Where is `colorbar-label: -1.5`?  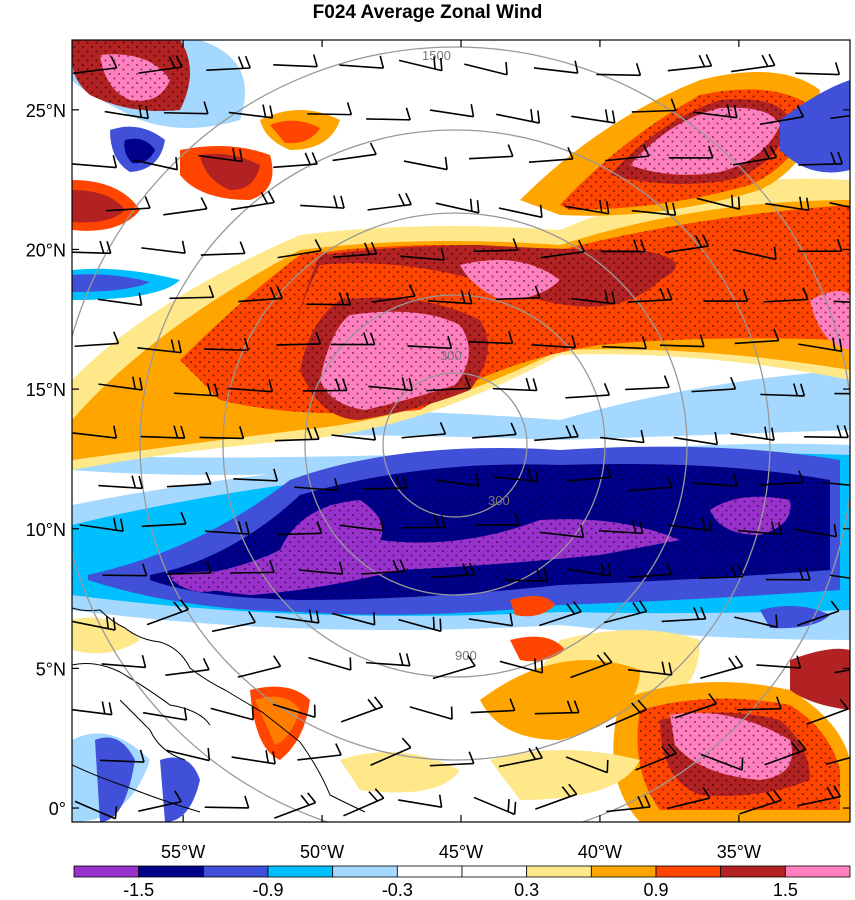 colorbar-label: -1.5 is located at coordinates (138, 890).